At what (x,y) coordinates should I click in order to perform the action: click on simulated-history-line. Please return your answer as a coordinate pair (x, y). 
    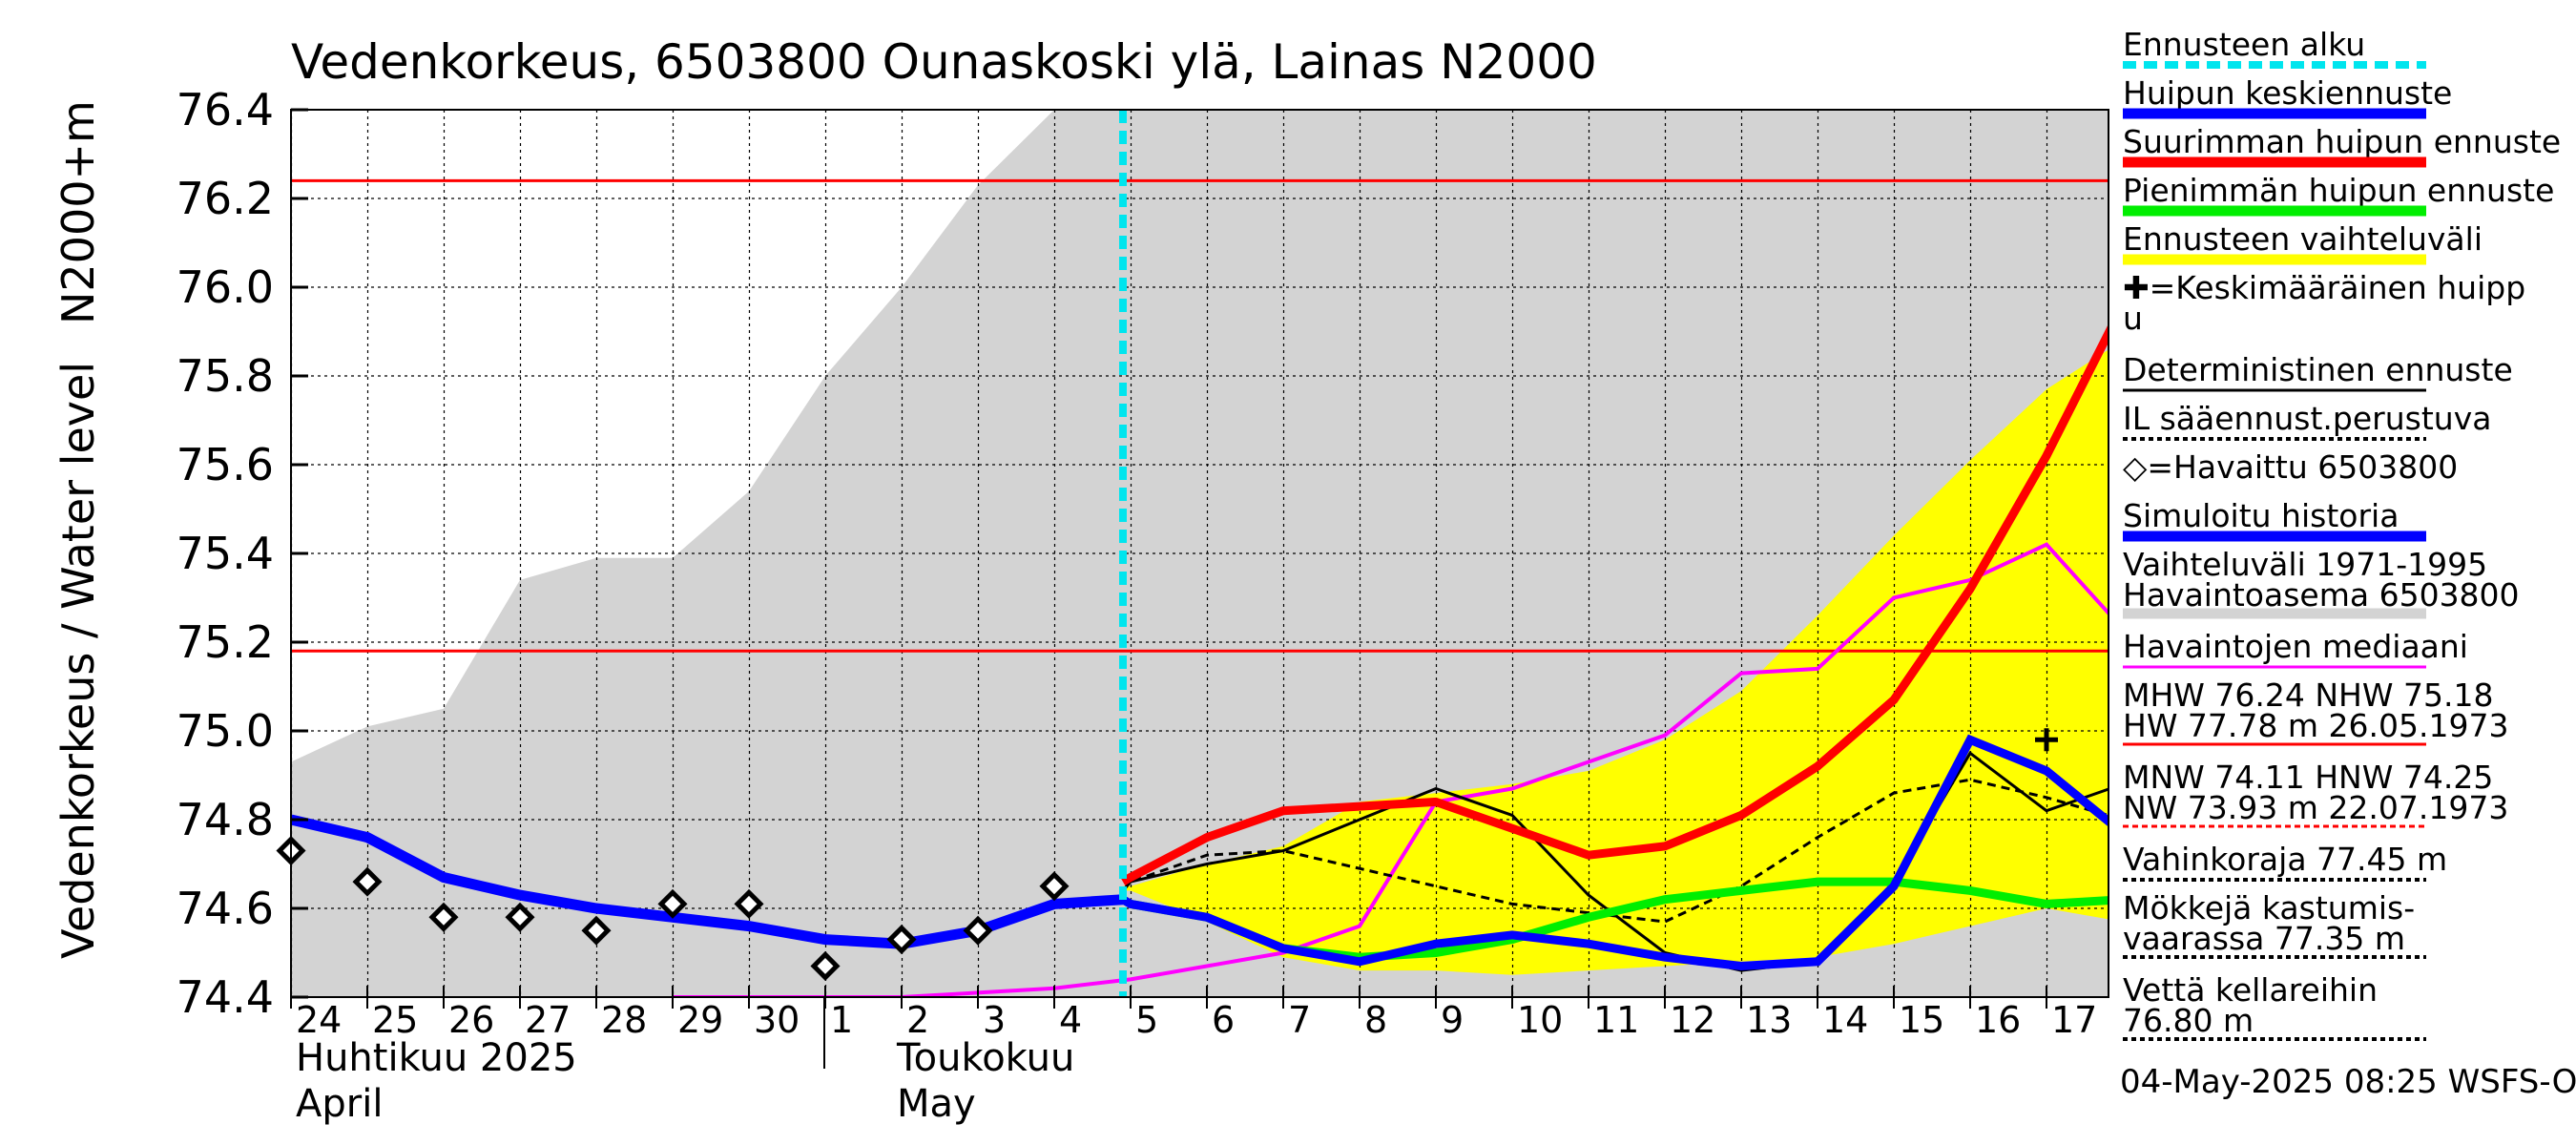
    Looking at the image, I should click on (707, 881).